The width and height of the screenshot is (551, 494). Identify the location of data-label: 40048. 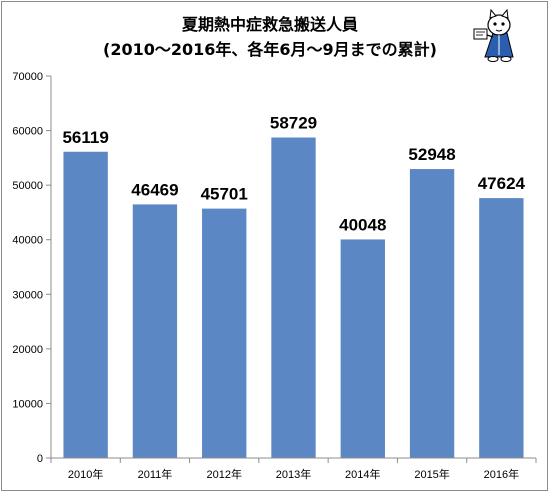
(362, 224).